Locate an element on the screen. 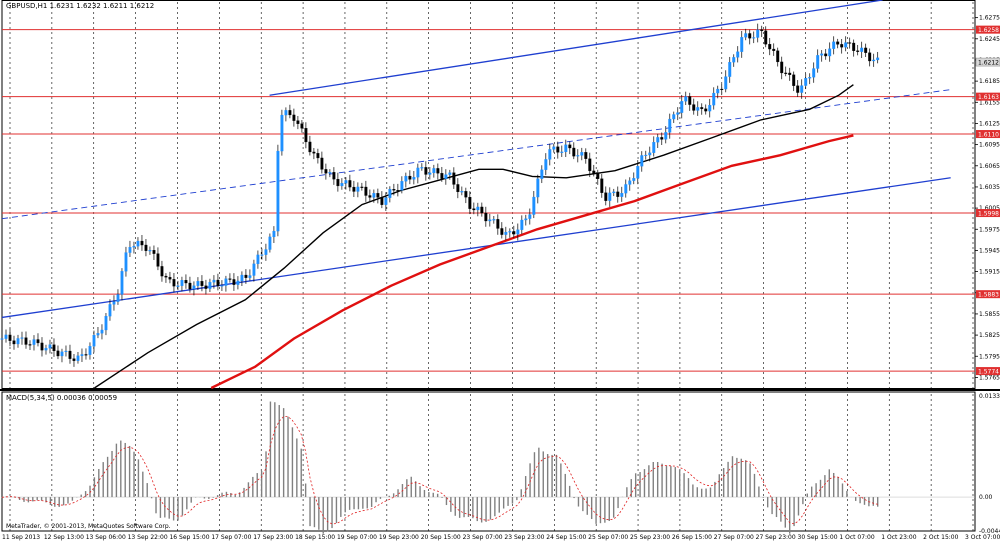 Image resolution: width=1000 pixels, height=541 pixels. price-tick-label: 1.5855 is located at coordinates (989, 314).